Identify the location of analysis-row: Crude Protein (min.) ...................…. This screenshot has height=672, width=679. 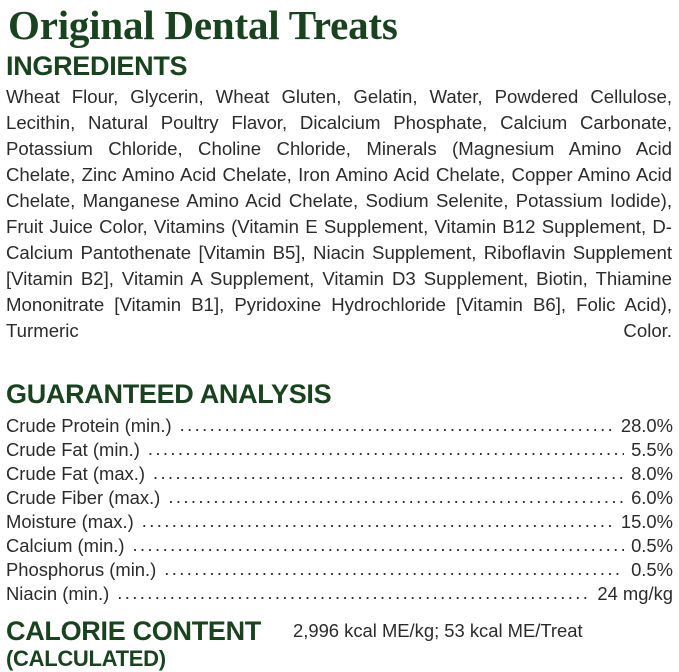
(339, 426).